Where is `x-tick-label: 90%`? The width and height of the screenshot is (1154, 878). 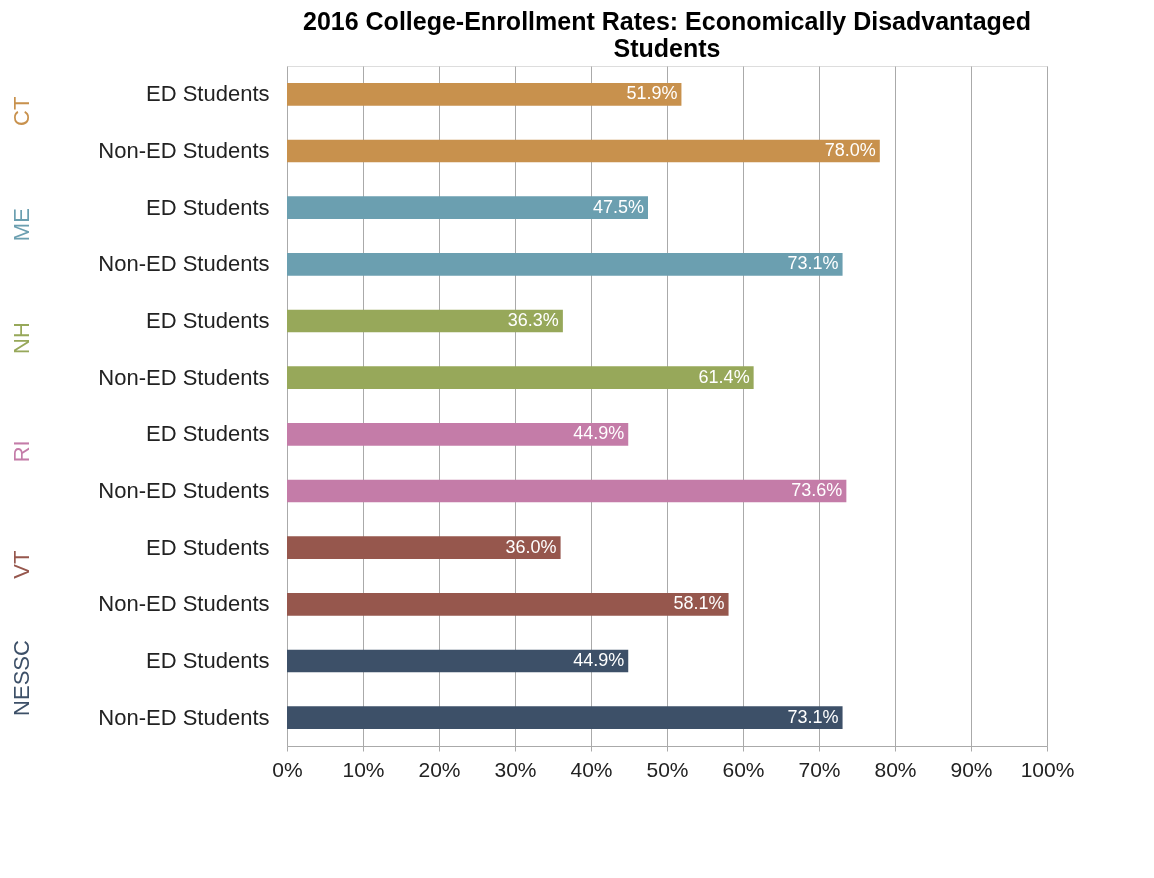
x-tick-label: 90% is located at coordinates (971, 769).